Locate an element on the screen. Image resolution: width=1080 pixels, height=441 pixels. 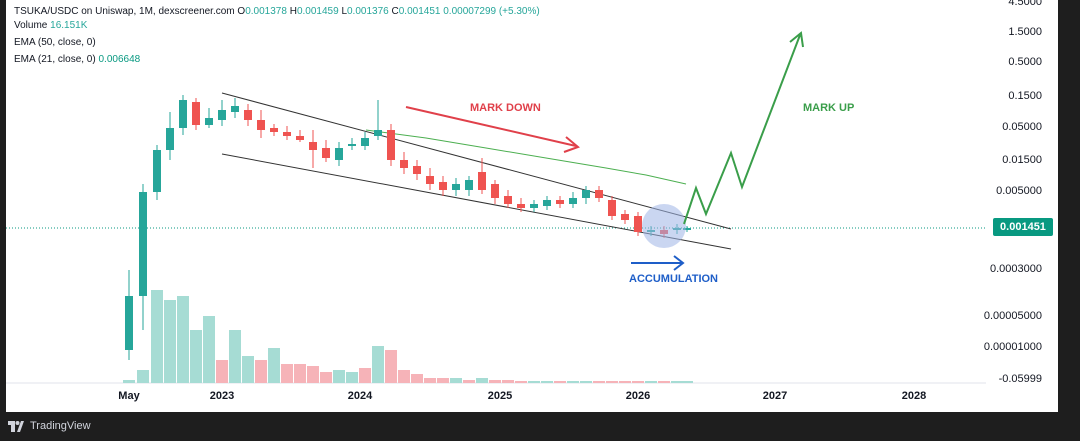
ohlc-close-label: C is located at coordinates (395, 11).